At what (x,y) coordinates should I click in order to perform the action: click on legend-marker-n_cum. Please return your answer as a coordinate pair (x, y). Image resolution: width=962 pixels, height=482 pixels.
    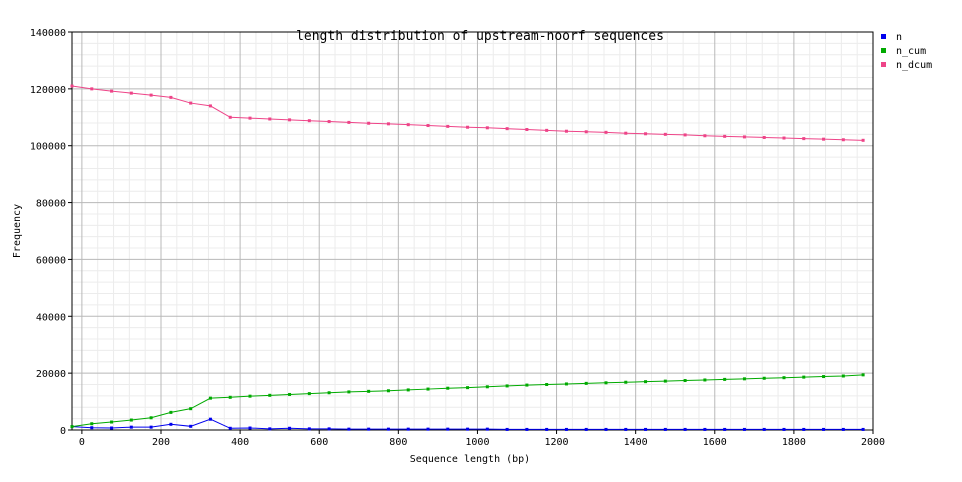
    Looking at the image, I should click on (883, 50).